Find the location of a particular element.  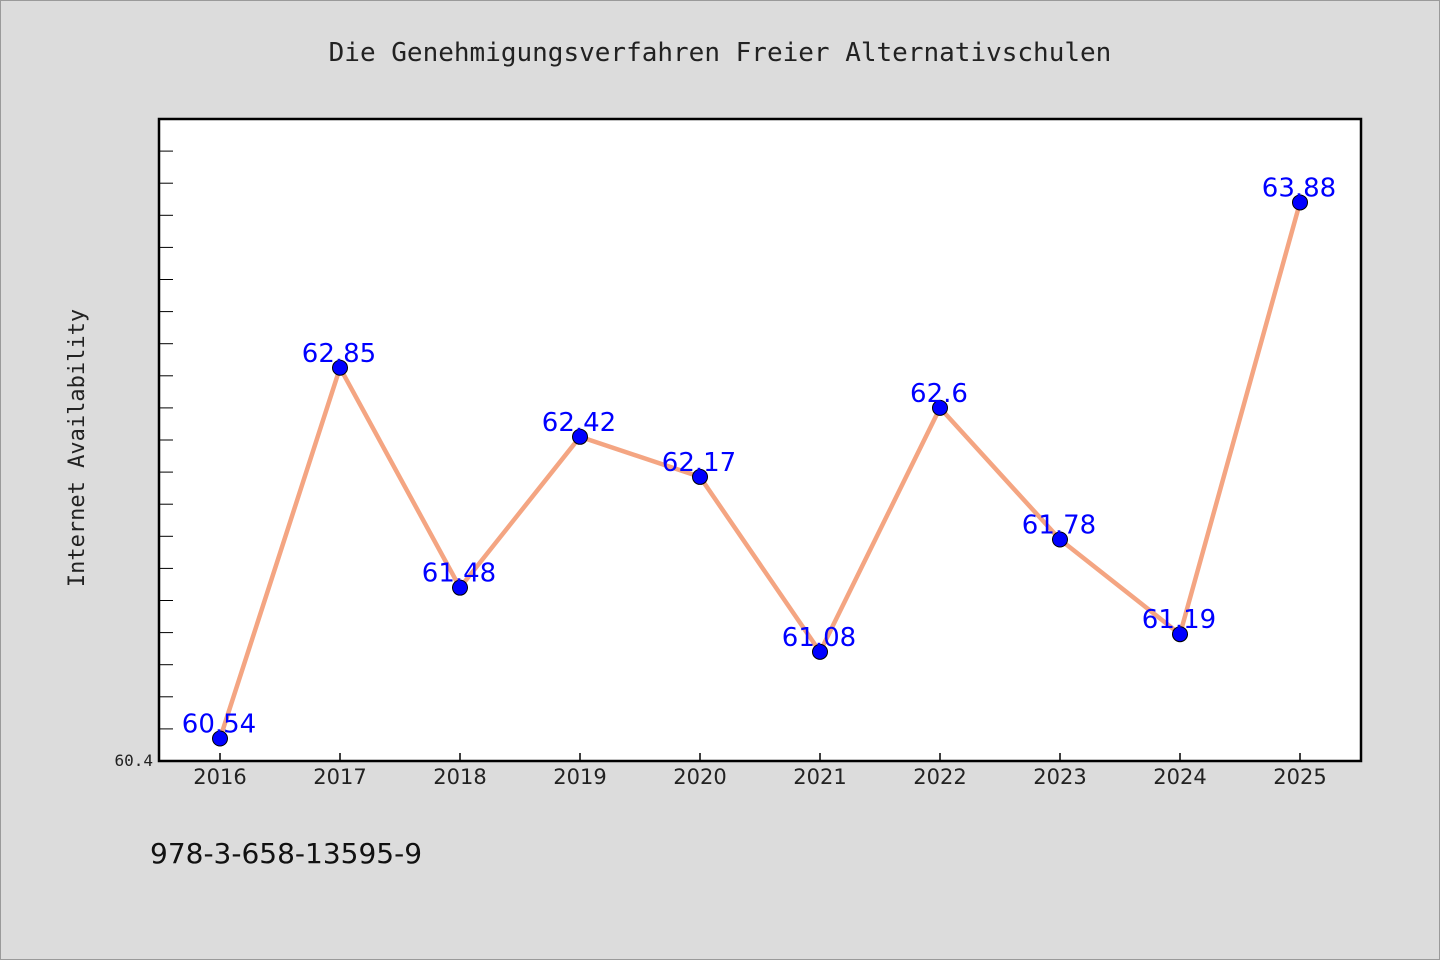

data-label: 60.54 is located at coordinates (219, 725).